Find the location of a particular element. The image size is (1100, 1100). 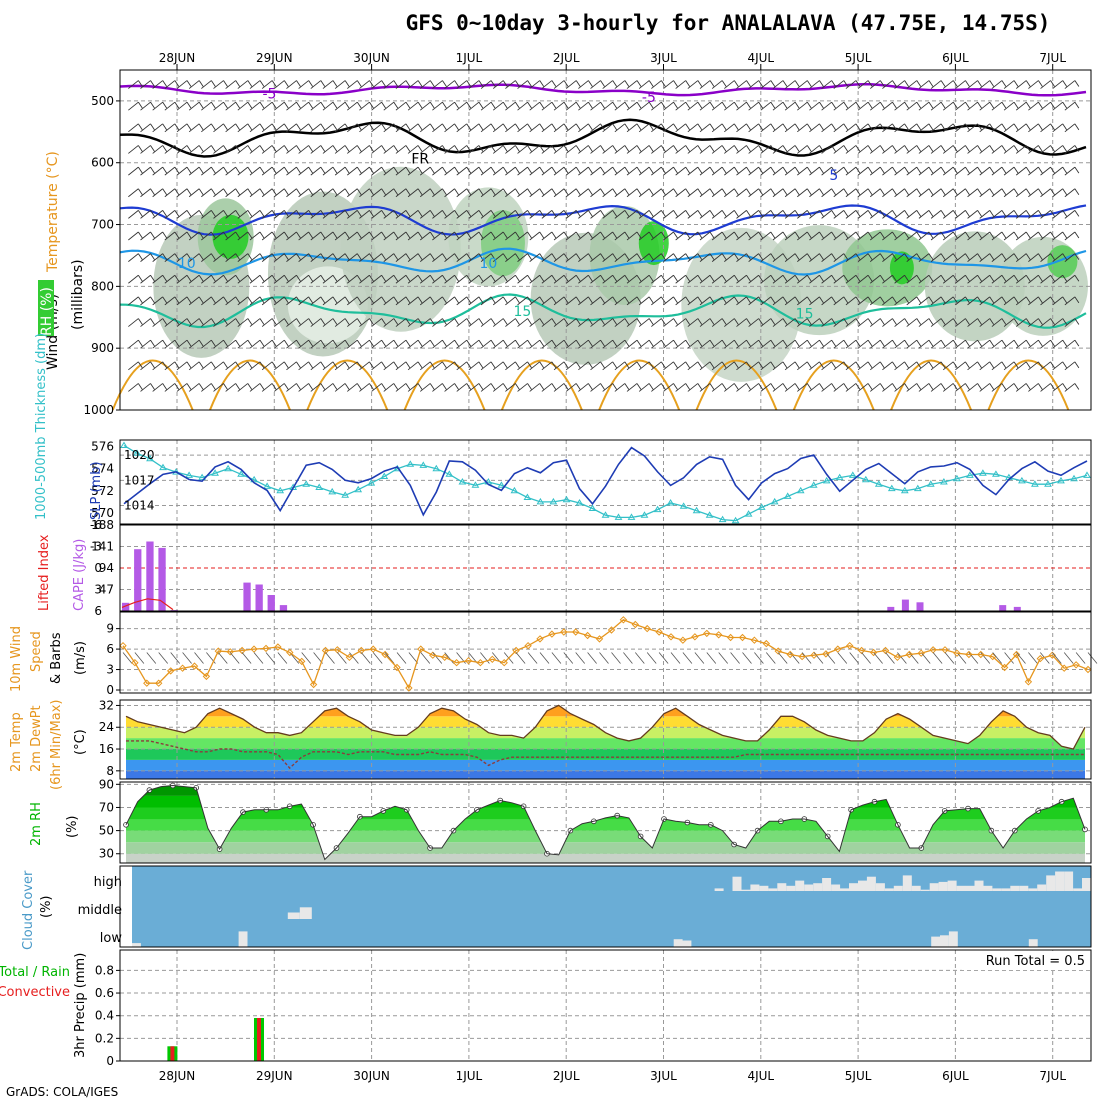

y-tick-label: 8 is located at coordinates (110, 771).